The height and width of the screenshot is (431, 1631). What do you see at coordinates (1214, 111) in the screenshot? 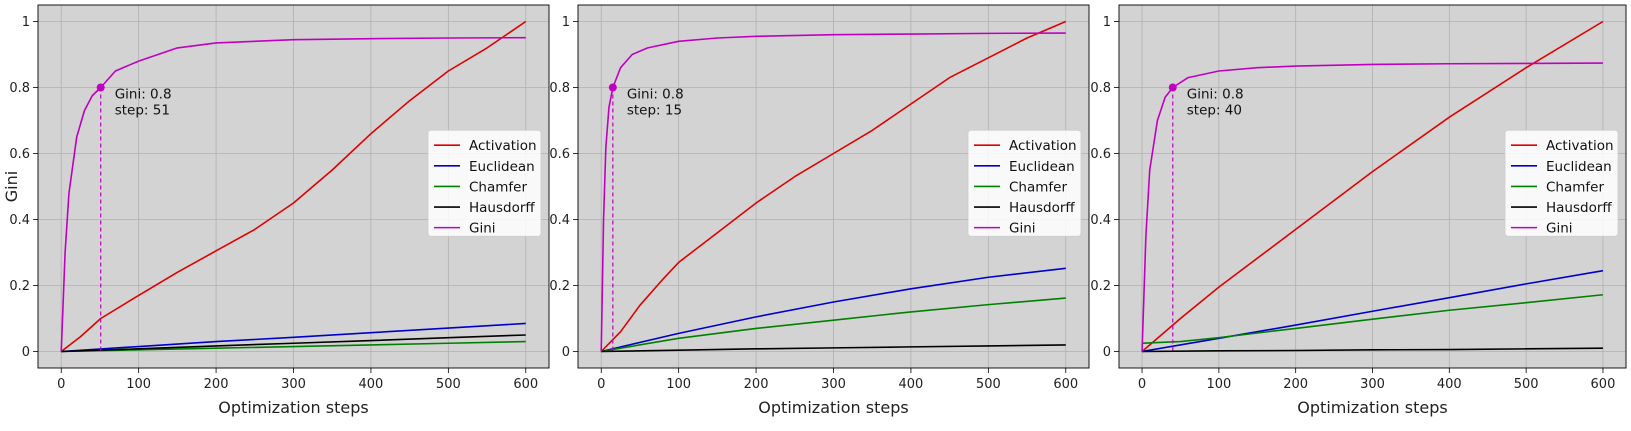
I see `annotation-label-step: step: 40` at bounding box center [1214, 111].